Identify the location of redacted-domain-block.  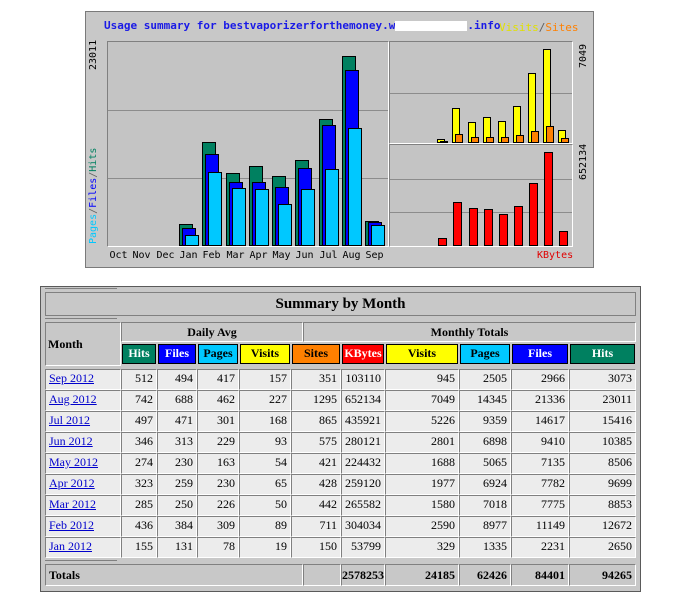
(431, 26).